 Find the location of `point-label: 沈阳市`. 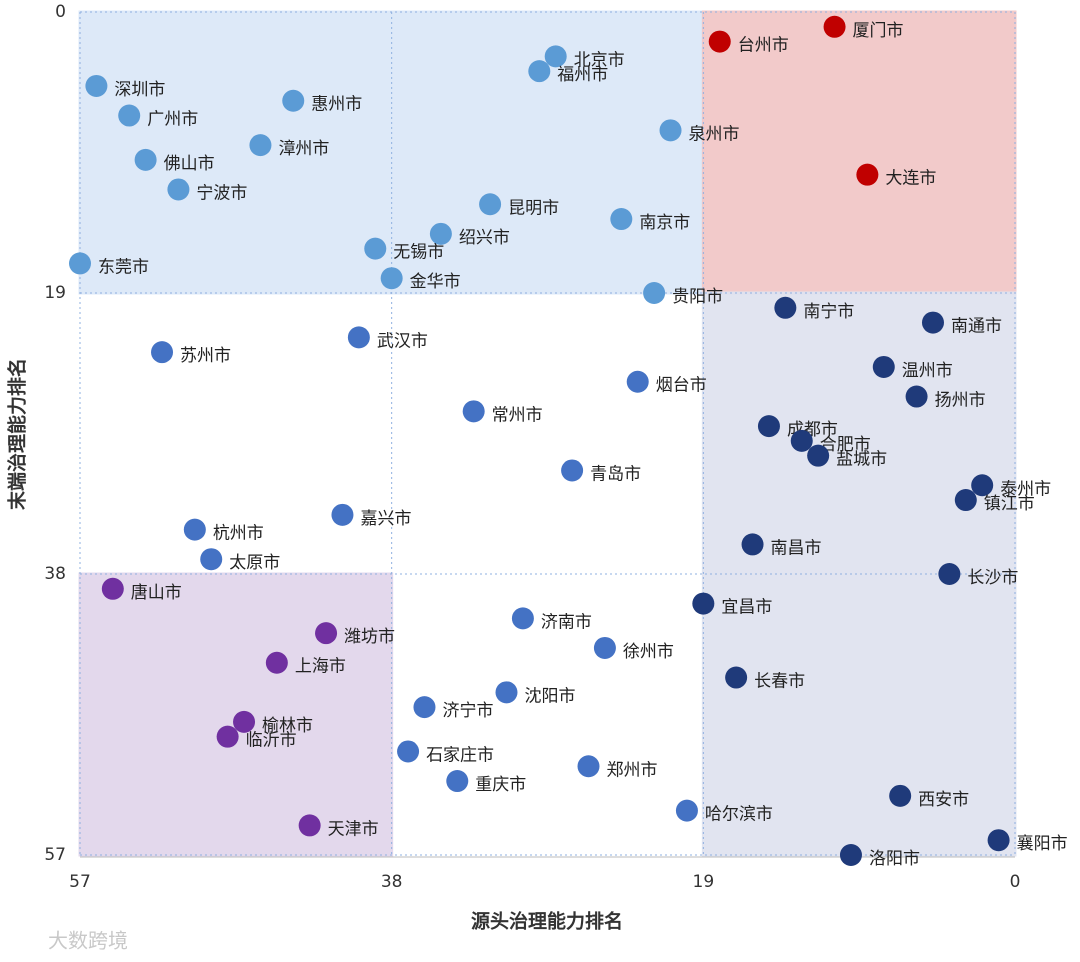

point-label: 沈阳市 is located at coordinates (549, 696).